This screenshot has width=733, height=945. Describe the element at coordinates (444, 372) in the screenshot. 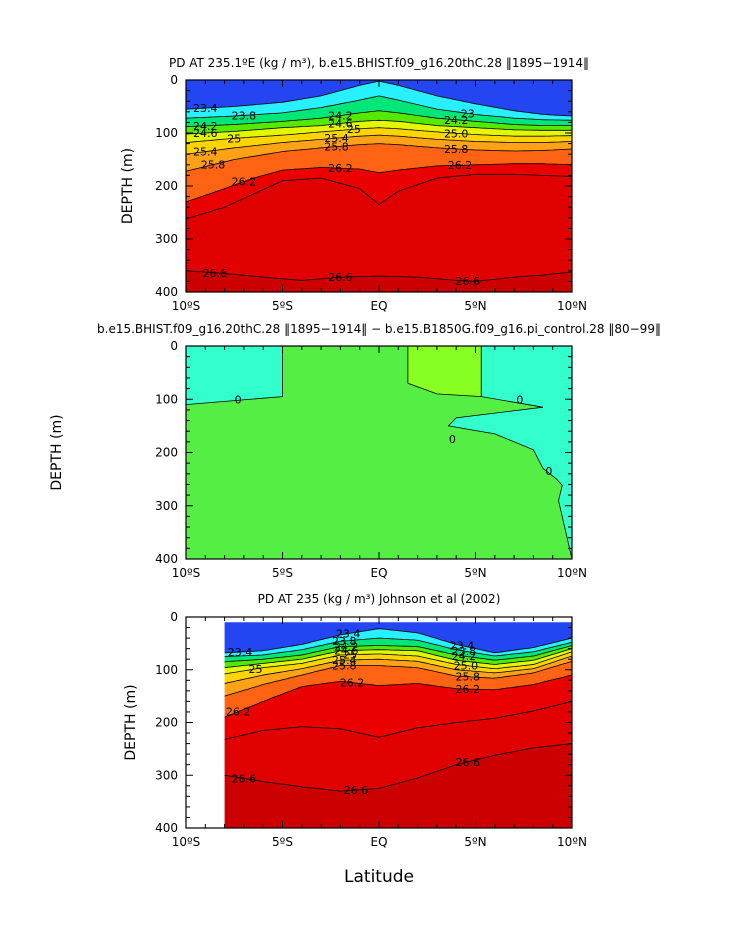

I see `difference-region-lime-right` at that location.